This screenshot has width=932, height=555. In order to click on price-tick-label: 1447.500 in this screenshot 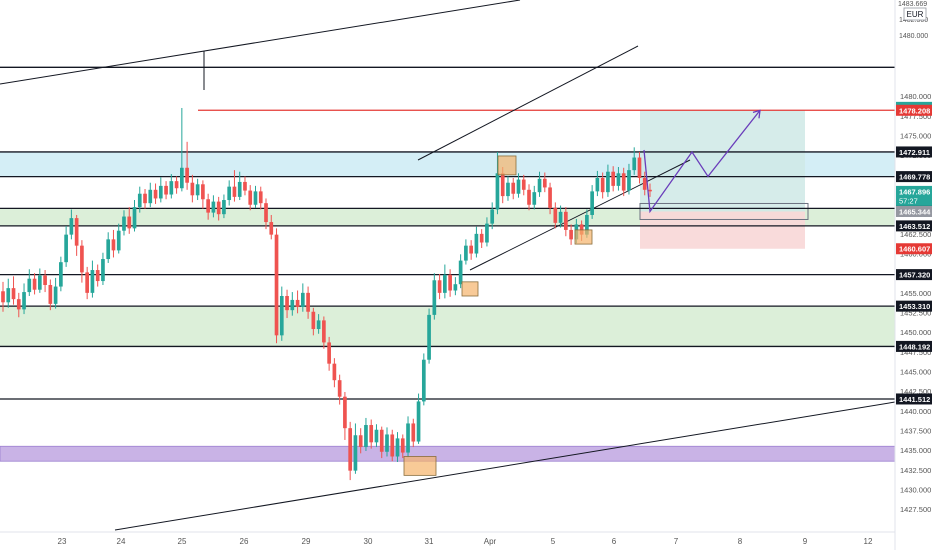, I will do `click(915, 352)`.